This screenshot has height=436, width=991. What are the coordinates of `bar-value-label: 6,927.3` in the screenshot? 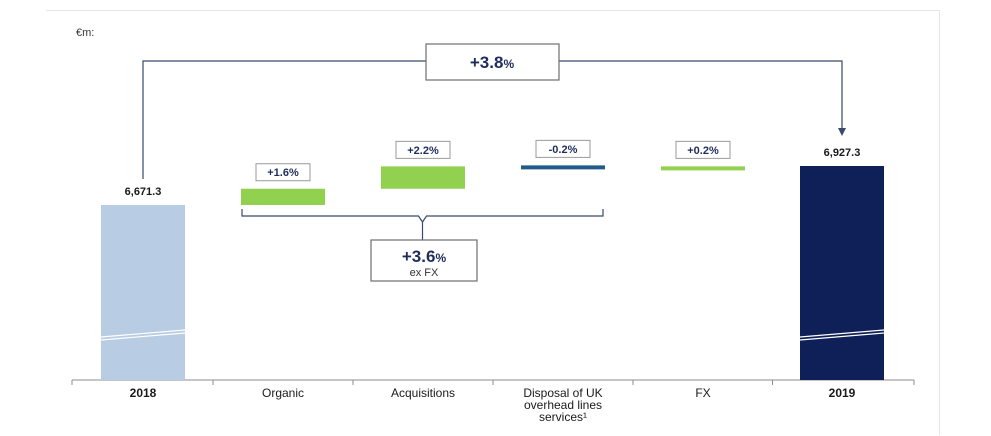 It's located at (842, 153).